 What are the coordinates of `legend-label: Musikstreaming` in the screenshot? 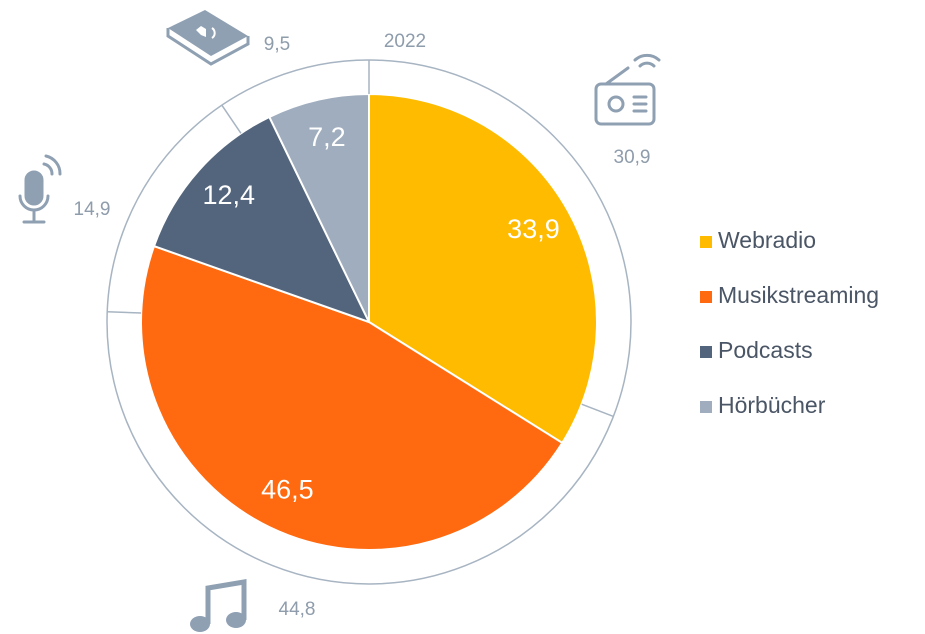 It's located at (798, 295).